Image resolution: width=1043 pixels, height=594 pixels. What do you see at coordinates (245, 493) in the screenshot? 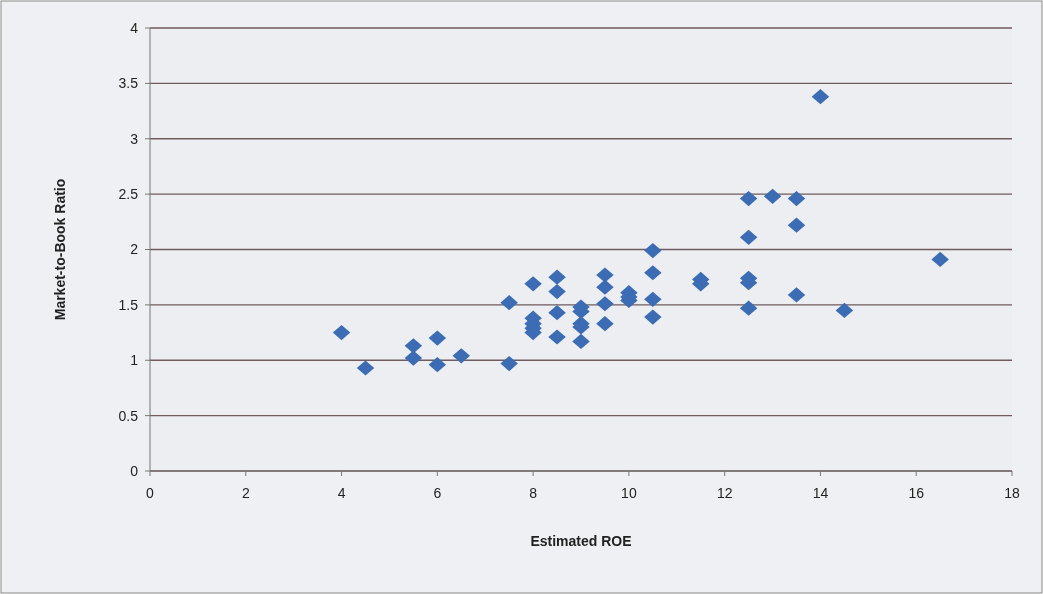
I see `x-tick-label: 2` at bounding box center [245, 493].